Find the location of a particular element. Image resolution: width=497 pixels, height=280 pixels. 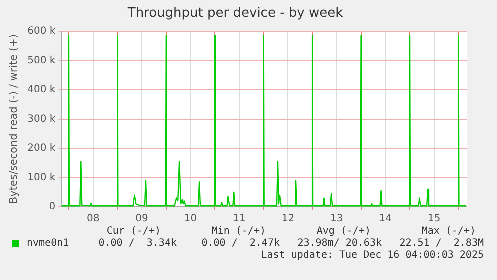

x-tick-label: 08 is located at coordinates (93, 219).